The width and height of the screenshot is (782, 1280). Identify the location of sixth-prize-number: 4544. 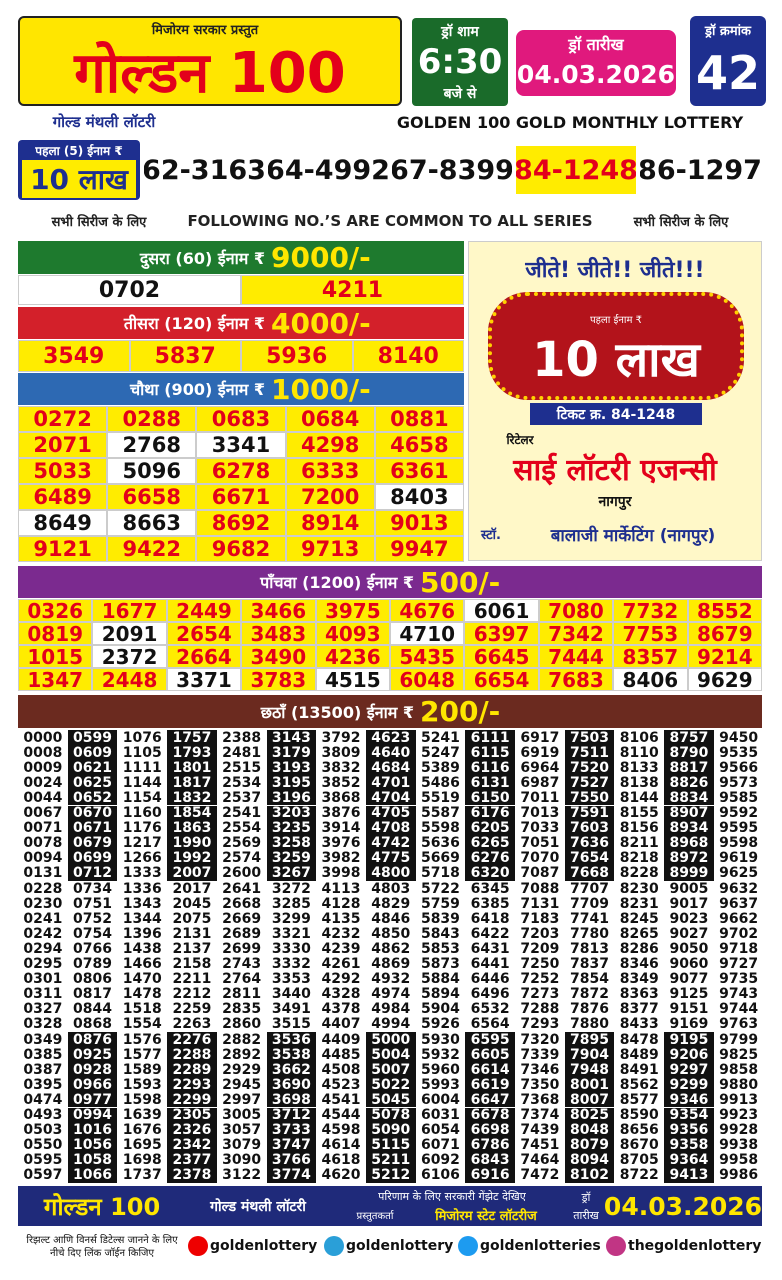
(341, 1115).